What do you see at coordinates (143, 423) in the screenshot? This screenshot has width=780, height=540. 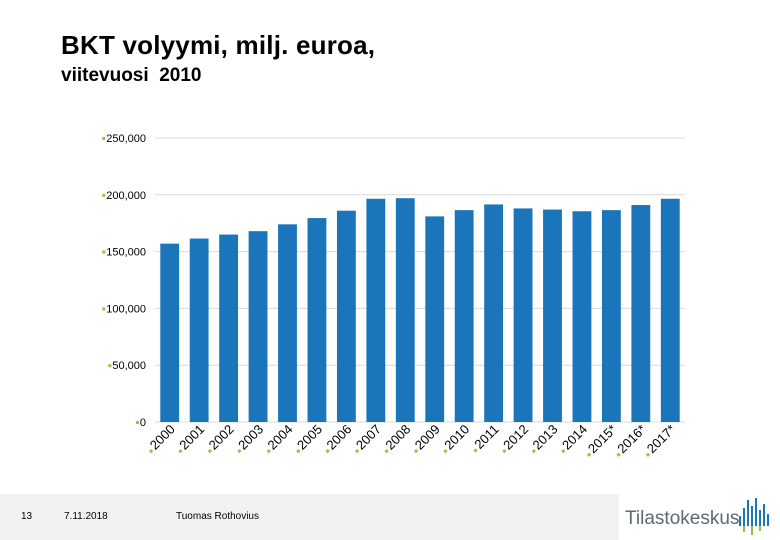 I see `y-tick-label: 0` at bounding box center [143, 423].